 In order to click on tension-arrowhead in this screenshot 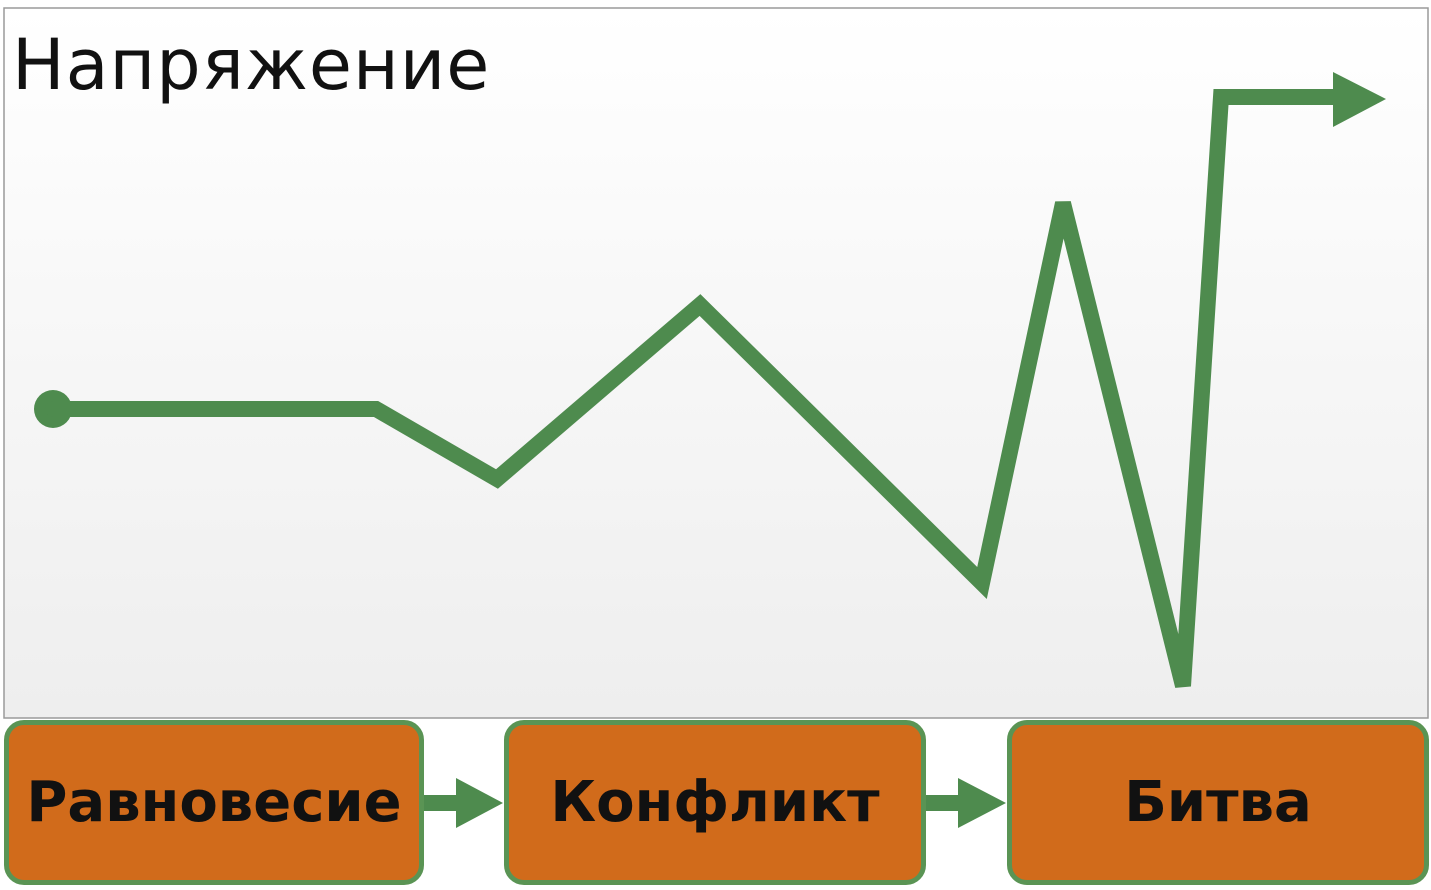, I will do `click(1359, 99)`.